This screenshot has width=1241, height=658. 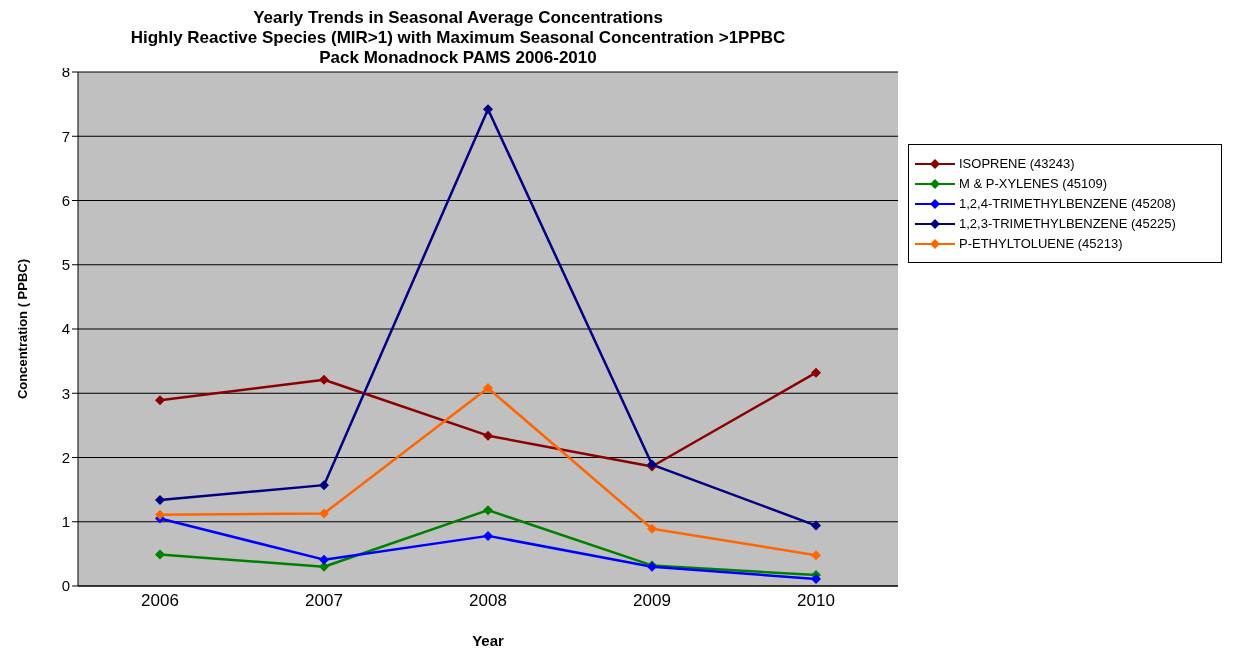 I want to click on x-axis-title: Year, so click(x=488, y=640).